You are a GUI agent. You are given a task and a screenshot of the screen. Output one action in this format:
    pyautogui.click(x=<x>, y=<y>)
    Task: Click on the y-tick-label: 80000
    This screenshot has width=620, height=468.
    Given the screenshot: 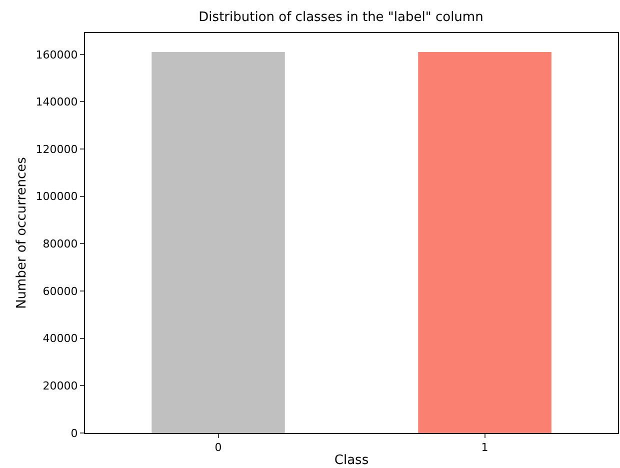 What is the action you would take?
    pyautogui.click(x=60, y=244)
    